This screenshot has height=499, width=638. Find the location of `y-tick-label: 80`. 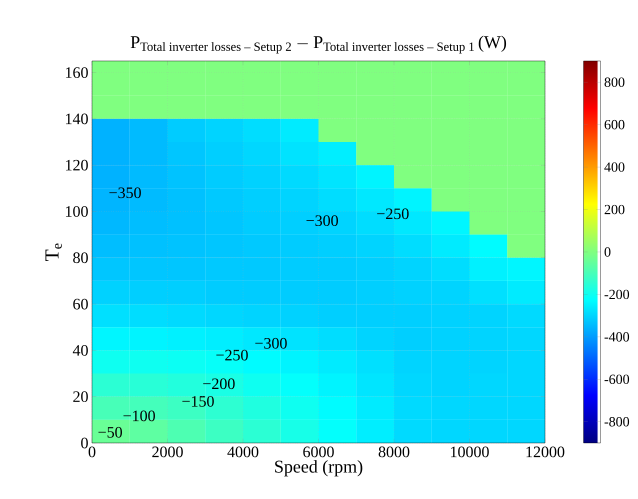

y-tick-label: 80 is located at coordinates (80, 258).